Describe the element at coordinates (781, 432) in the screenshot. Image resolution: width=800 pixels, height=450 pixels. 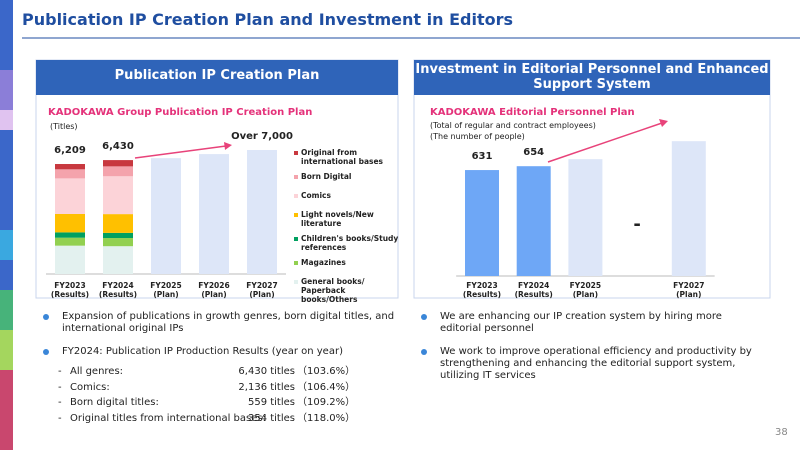
I see `page-number: 38` at that location.